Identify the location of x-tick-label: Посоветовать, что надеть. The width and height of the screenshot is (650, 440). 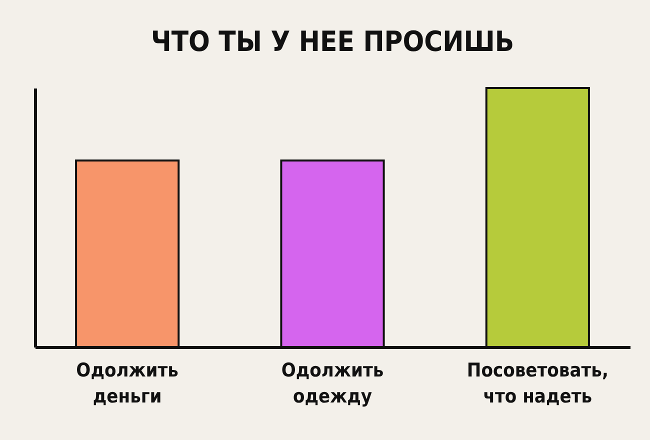
(537, 384).